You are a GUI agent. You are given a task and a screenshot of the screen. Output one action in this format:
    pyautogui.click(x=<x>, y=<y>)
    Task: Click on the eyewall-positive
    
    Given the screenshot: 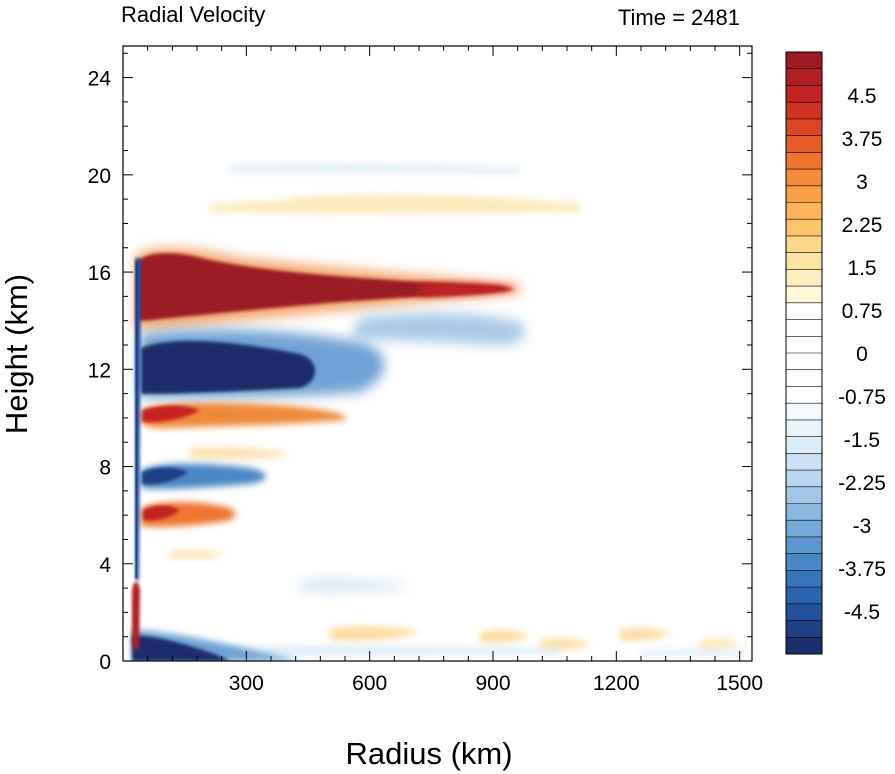 What is the action you would take?
    pyautogui.click(x=136, y=615)
    